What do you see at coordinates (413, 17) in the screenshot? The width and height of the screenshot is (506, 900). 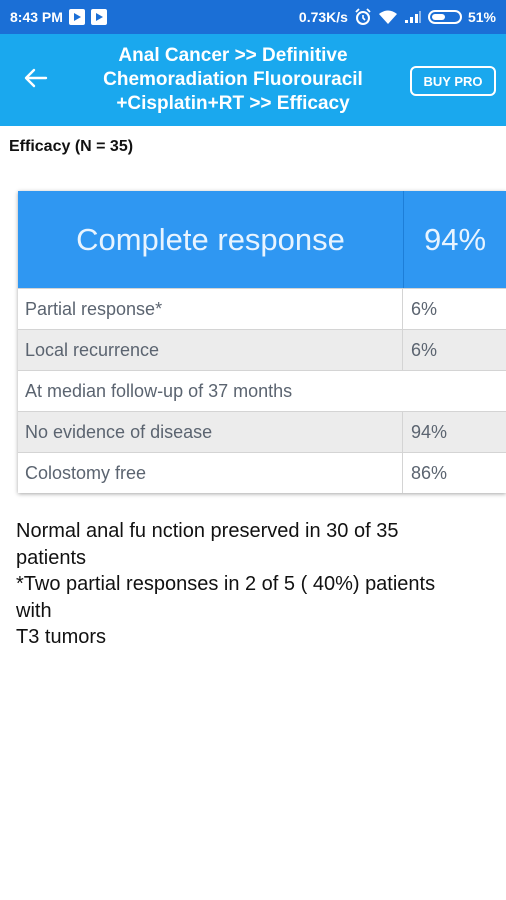 I see `signal-icon` at bounding box center [413, 17].